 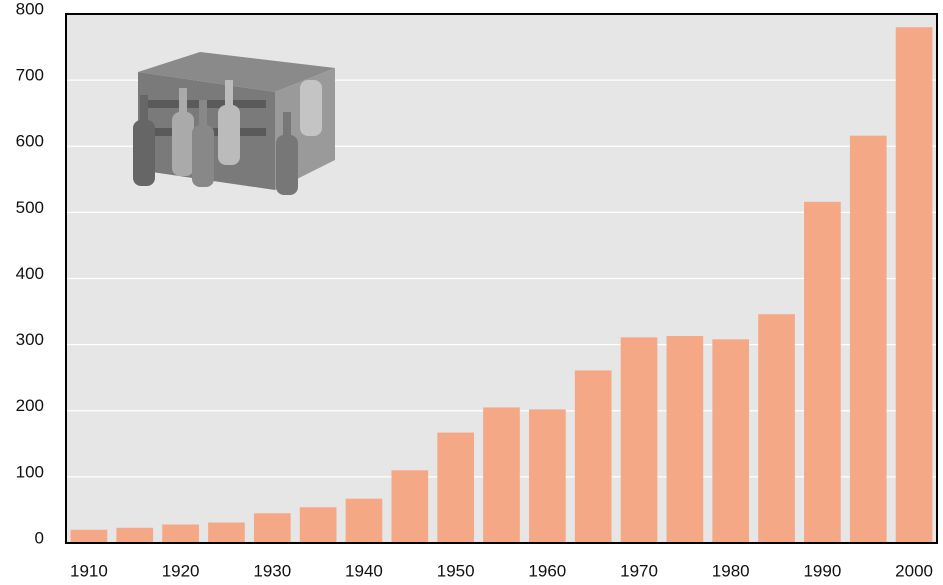 I want to click on x-tick-label: 1970, so click(x=639, y=570).